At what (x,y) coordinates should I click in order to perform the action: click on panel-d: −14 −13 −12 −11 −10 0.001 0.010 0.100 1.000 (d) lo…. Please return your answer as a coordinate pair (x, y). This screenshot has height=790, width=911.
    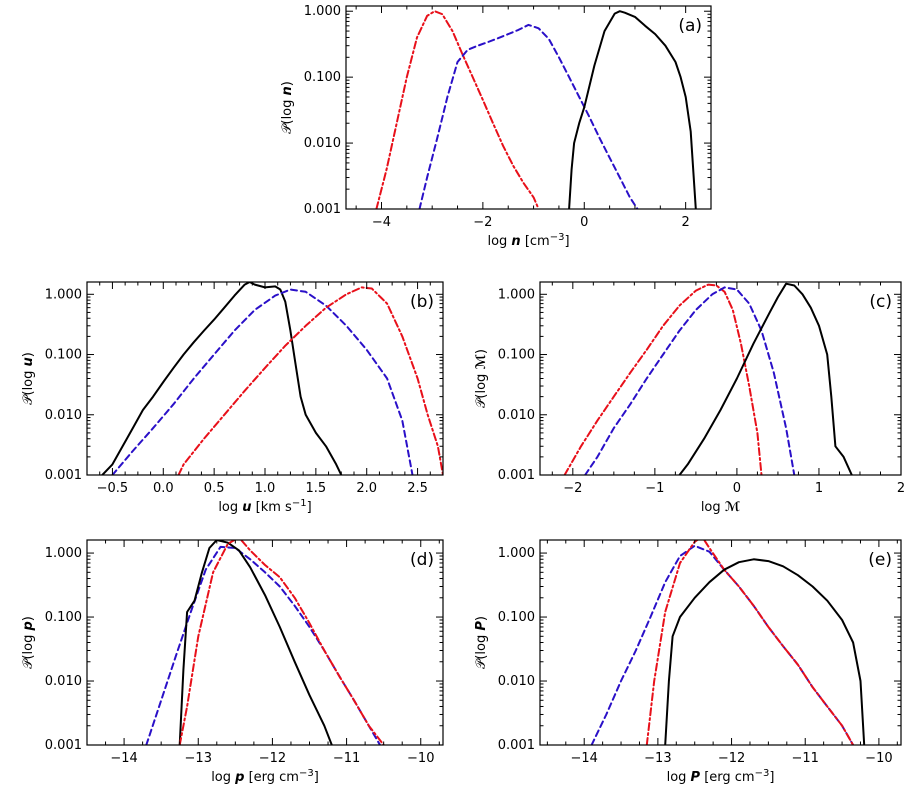
    Looking at the image, I should click on (232, 662).